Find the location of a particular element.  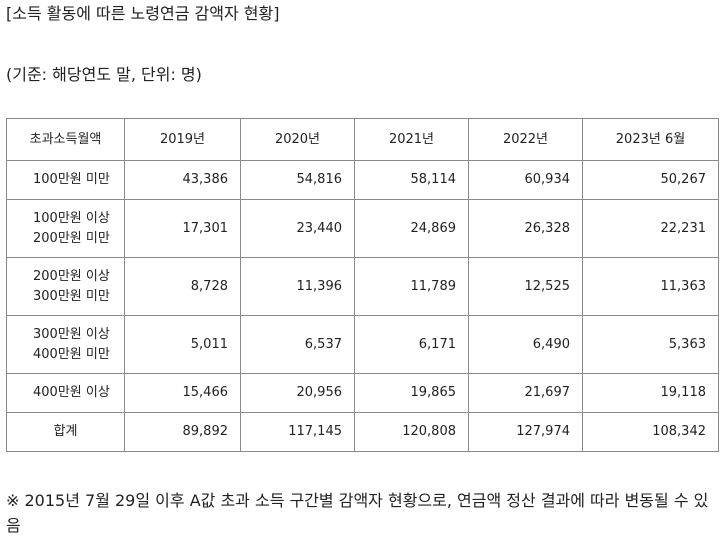

row-label: 100만원 이상 200만원 미만 is located at coordinates (65, 228).